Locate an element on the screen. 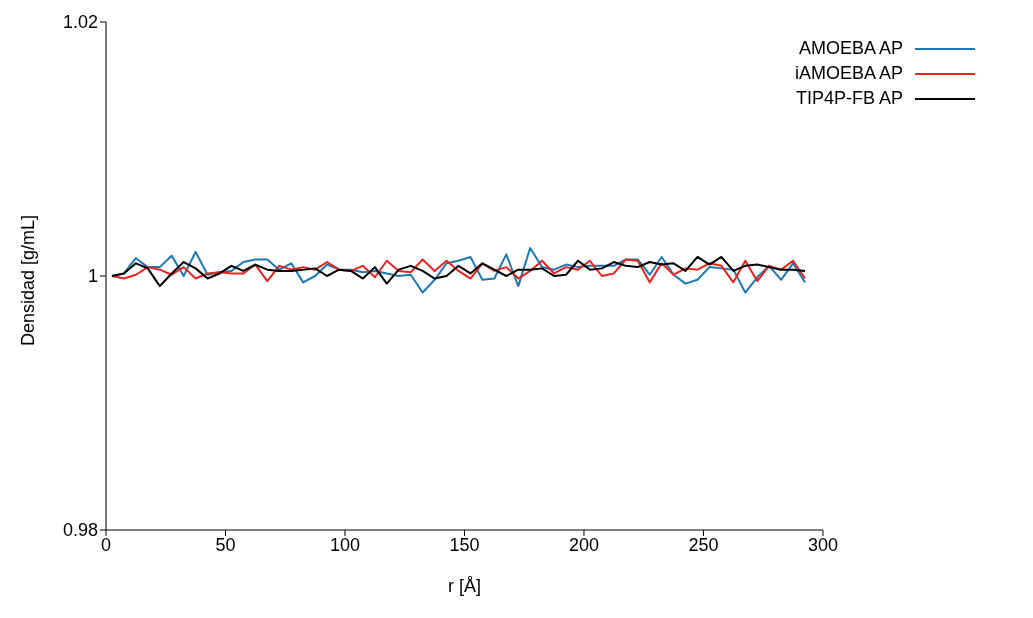  x-tick-label: 300 is located at coordinates (822, 544).